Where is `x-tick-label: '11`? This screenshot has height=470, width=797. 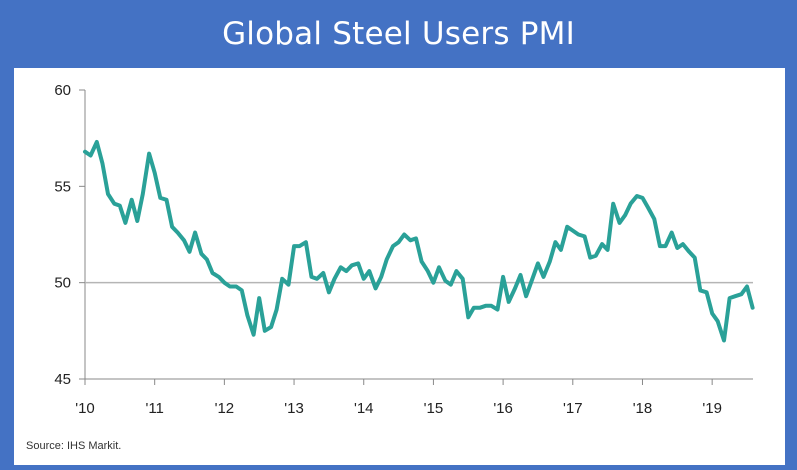 x-tick-label: '11 is located at coordinates (154, 408).